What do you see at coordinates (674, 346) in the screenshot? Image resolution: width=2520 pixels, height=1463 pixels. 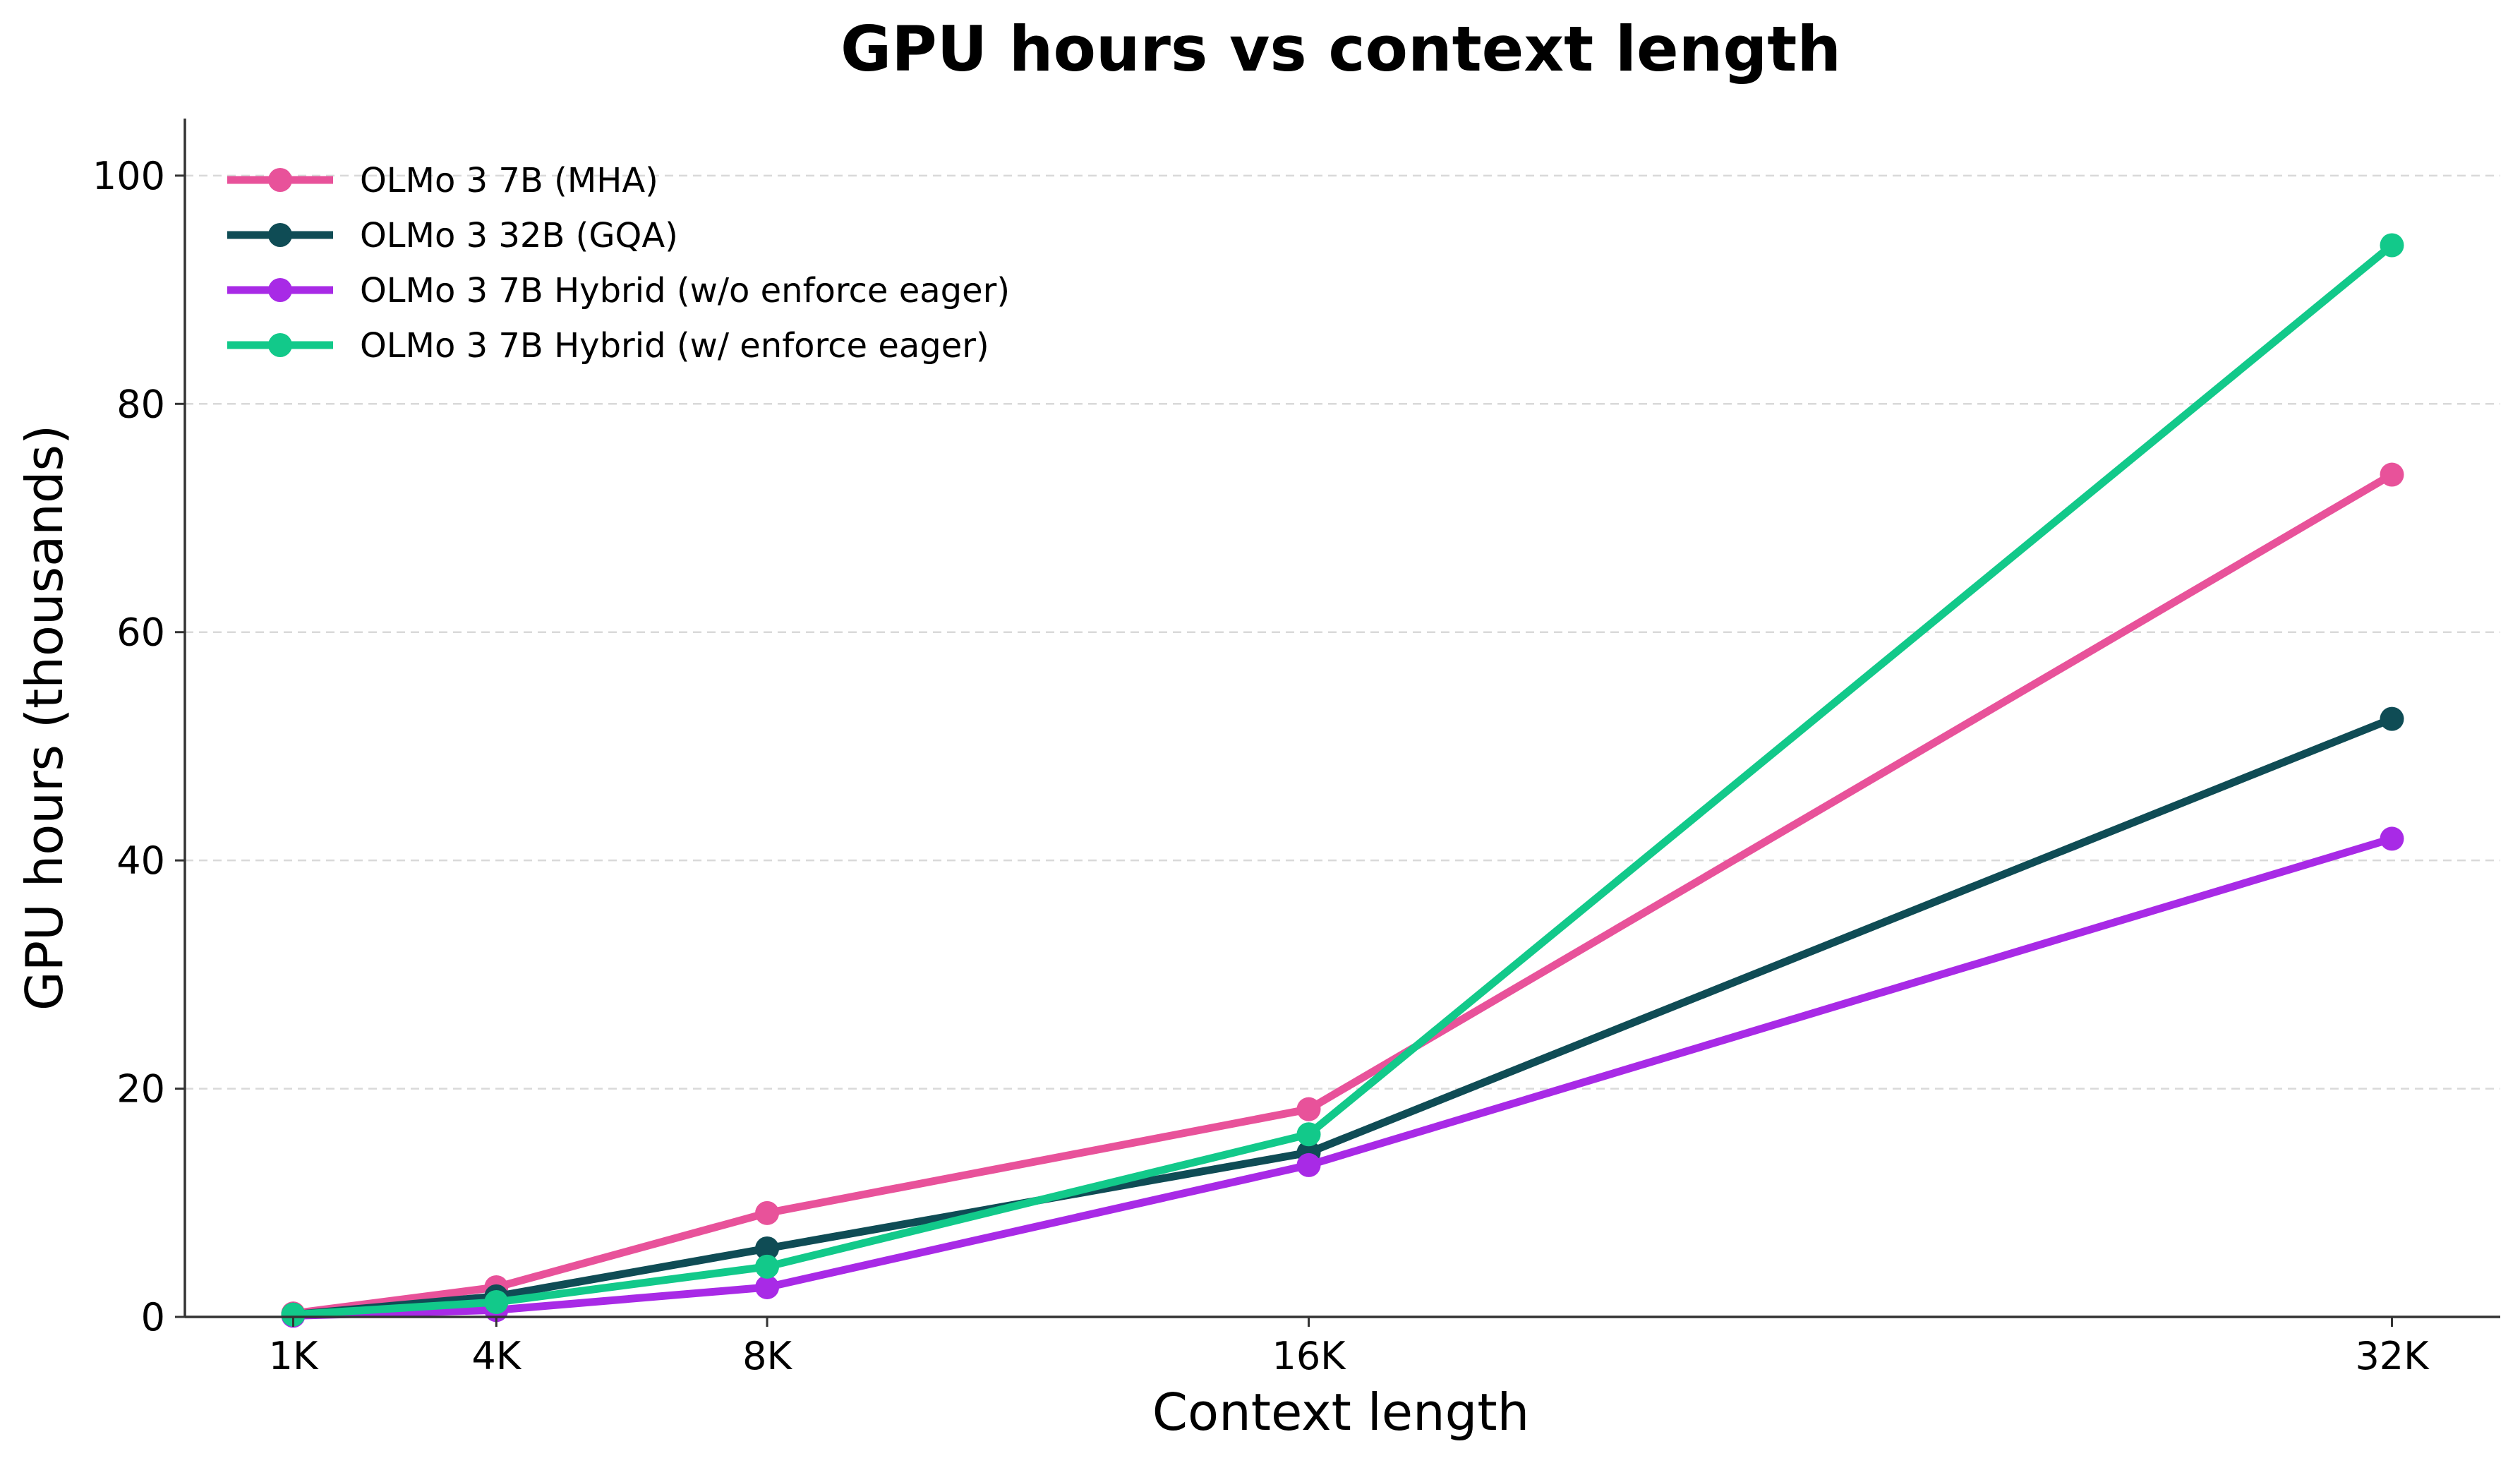 I see `legend-label: OLMo 3 7B Hybrid (w/ enforce eager)` at bounding box center [674, 346].